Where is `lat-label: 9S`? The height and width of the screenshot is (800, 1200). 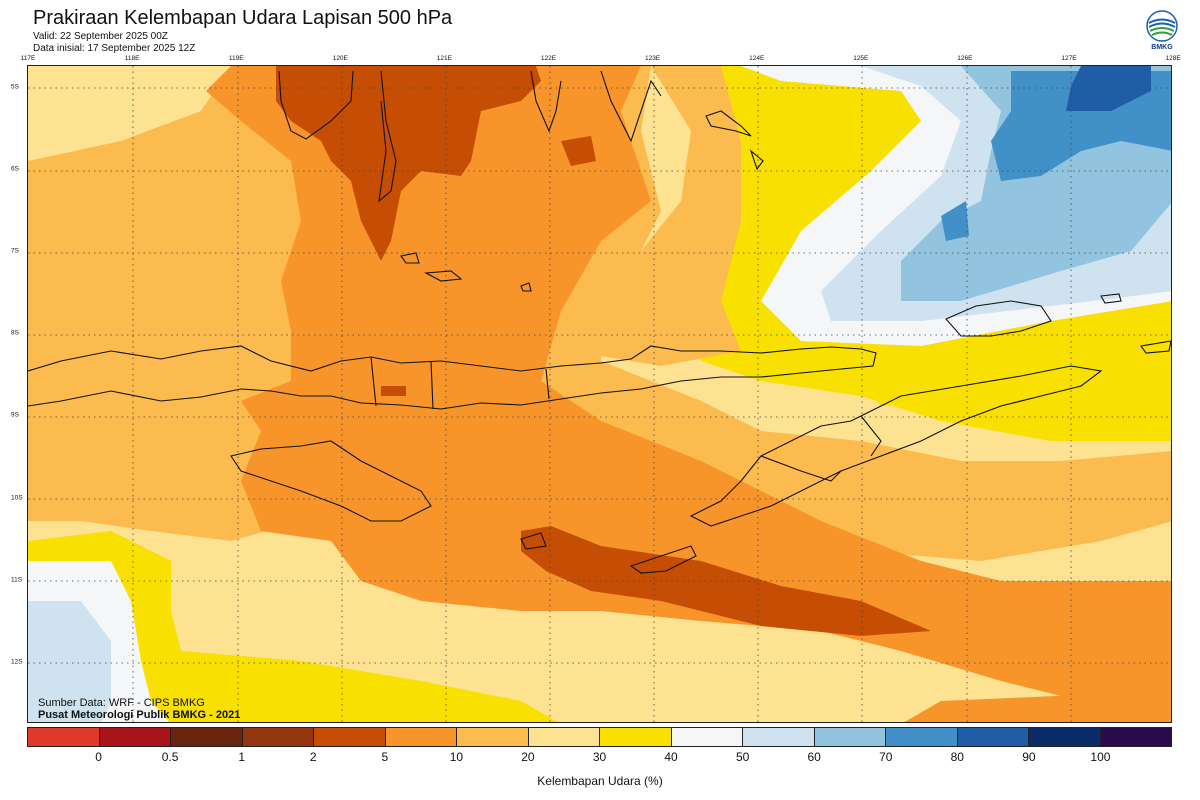
lat-label: 9S is located at coordinates (15, 415).